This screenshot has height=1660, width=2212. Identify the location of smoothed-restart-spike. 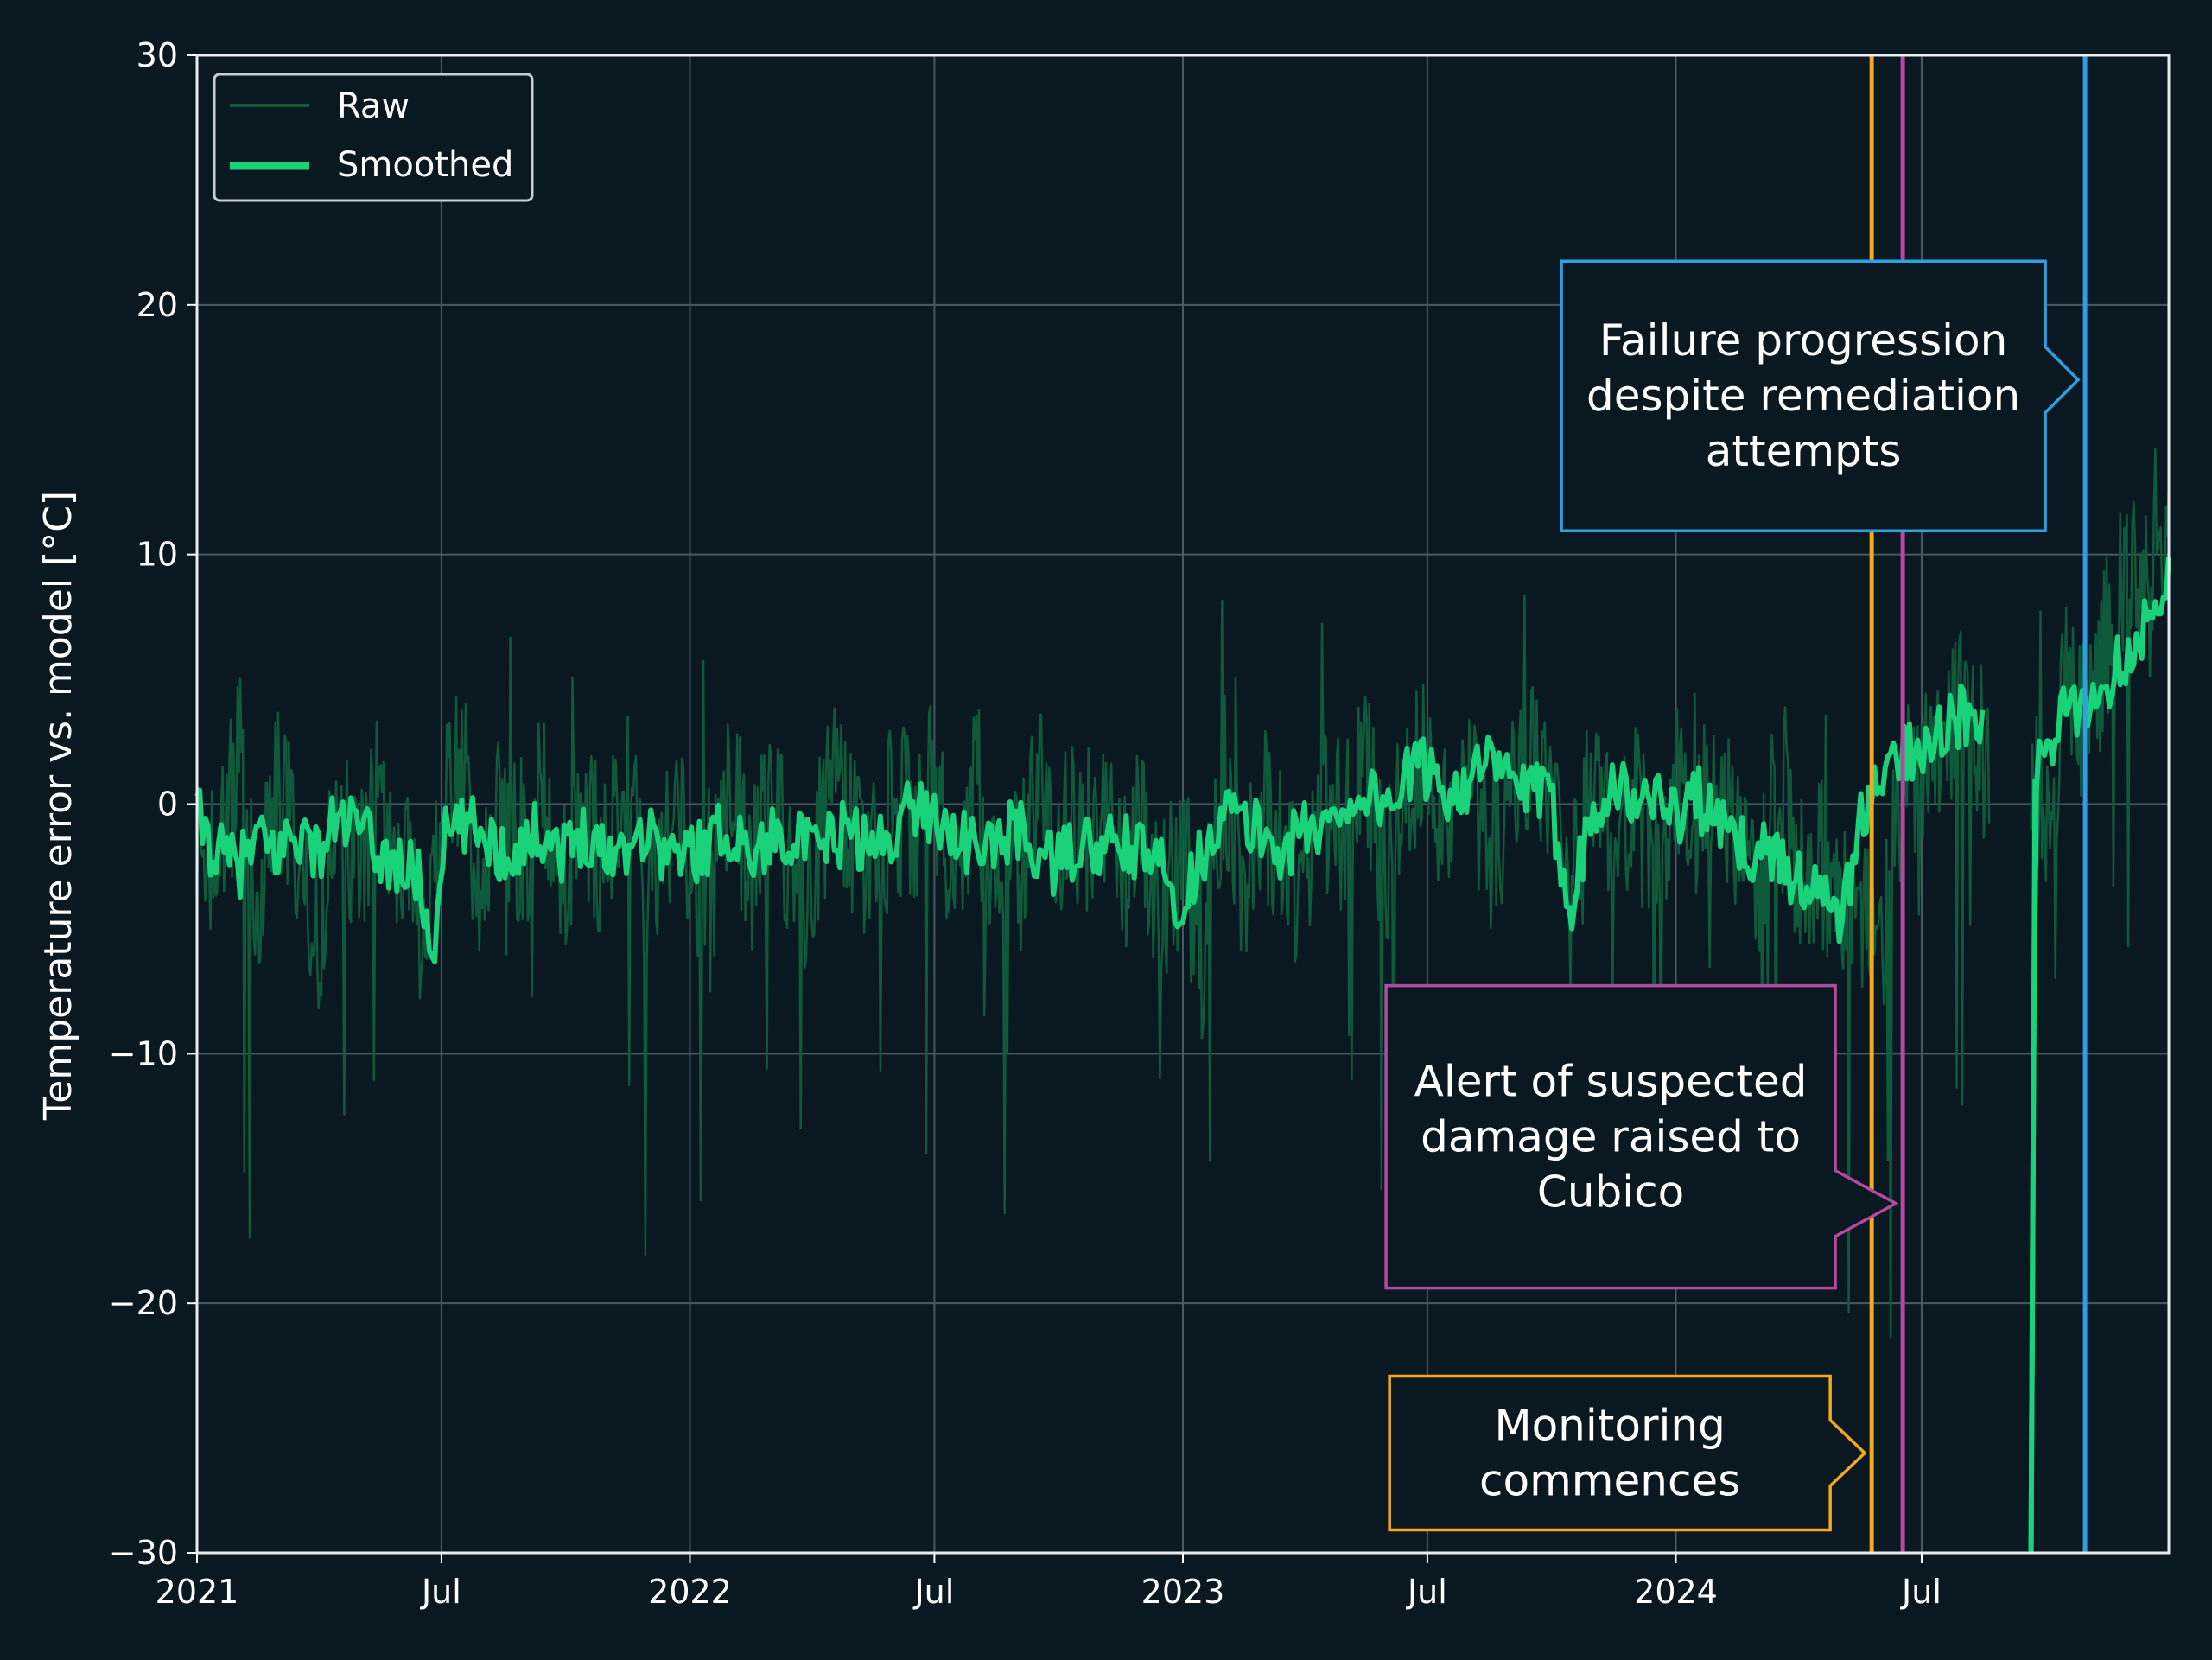
(2033, 1166).